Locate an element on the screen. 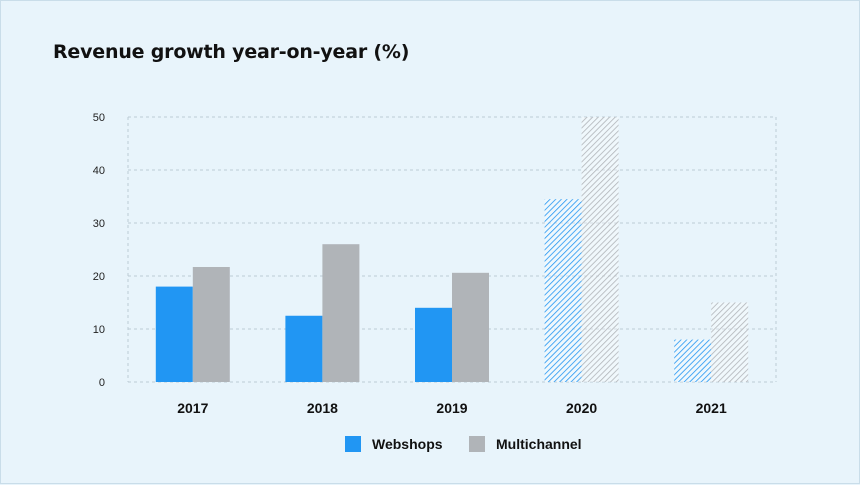 This screenshot has height=485, width=860. x-tick-label: 2021 is located at coordinates (711, 408).